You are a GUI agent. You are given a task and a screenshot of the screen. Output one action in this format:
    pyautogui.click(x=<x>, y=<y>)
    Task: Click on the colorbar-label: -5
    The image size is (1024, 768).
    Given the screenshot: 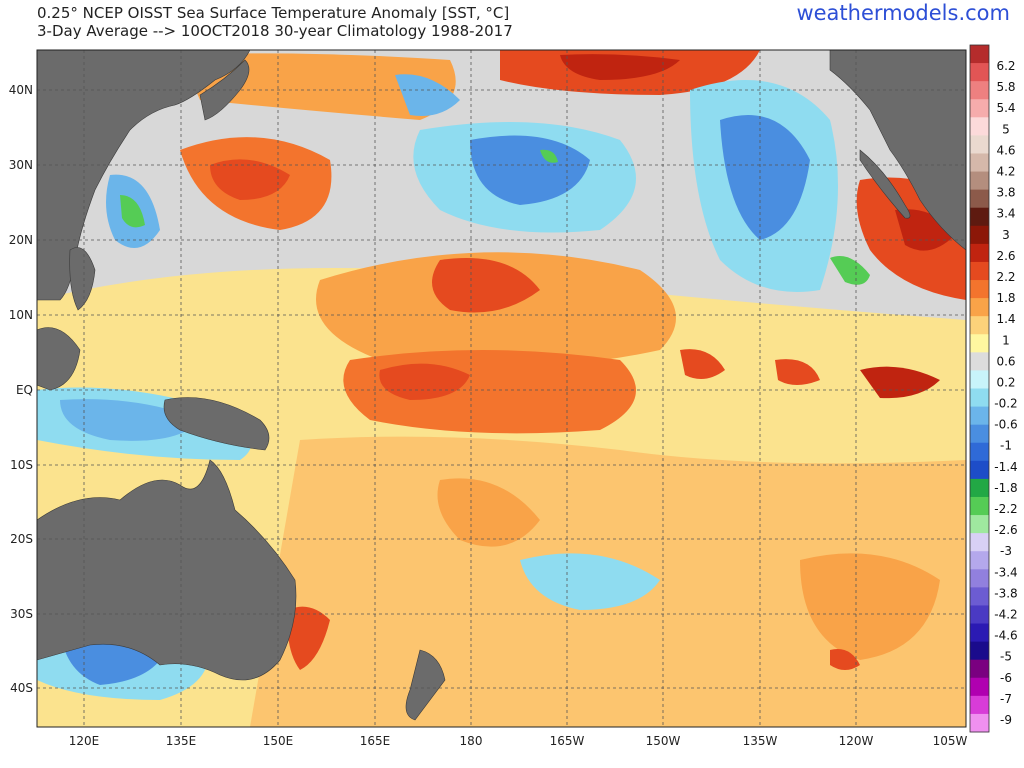 What is the action you would take?
    pyautogui.click(x=1006, y=657)
    